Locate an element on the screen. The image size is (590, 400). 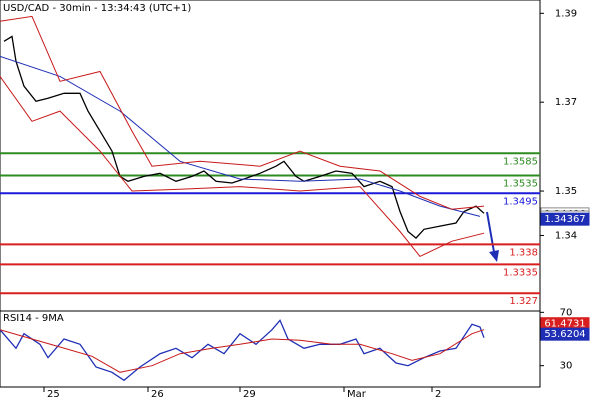
y-tick-label: 70 is located at coordinates (566, 312).